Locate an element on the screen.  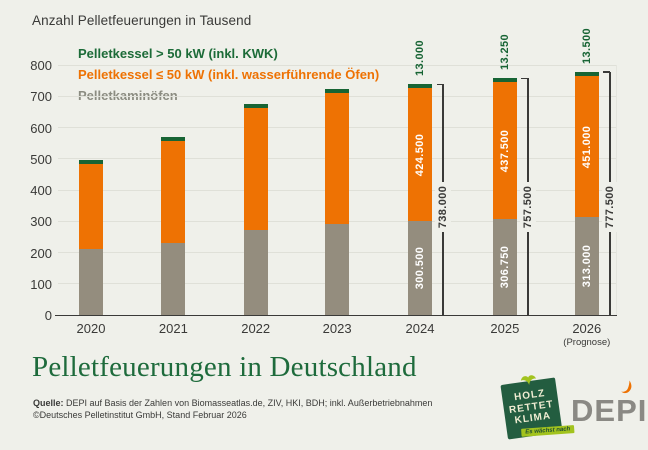
bar-label-2026-kessel-le50-text: 451.000 is located at coordinates (586, 146).